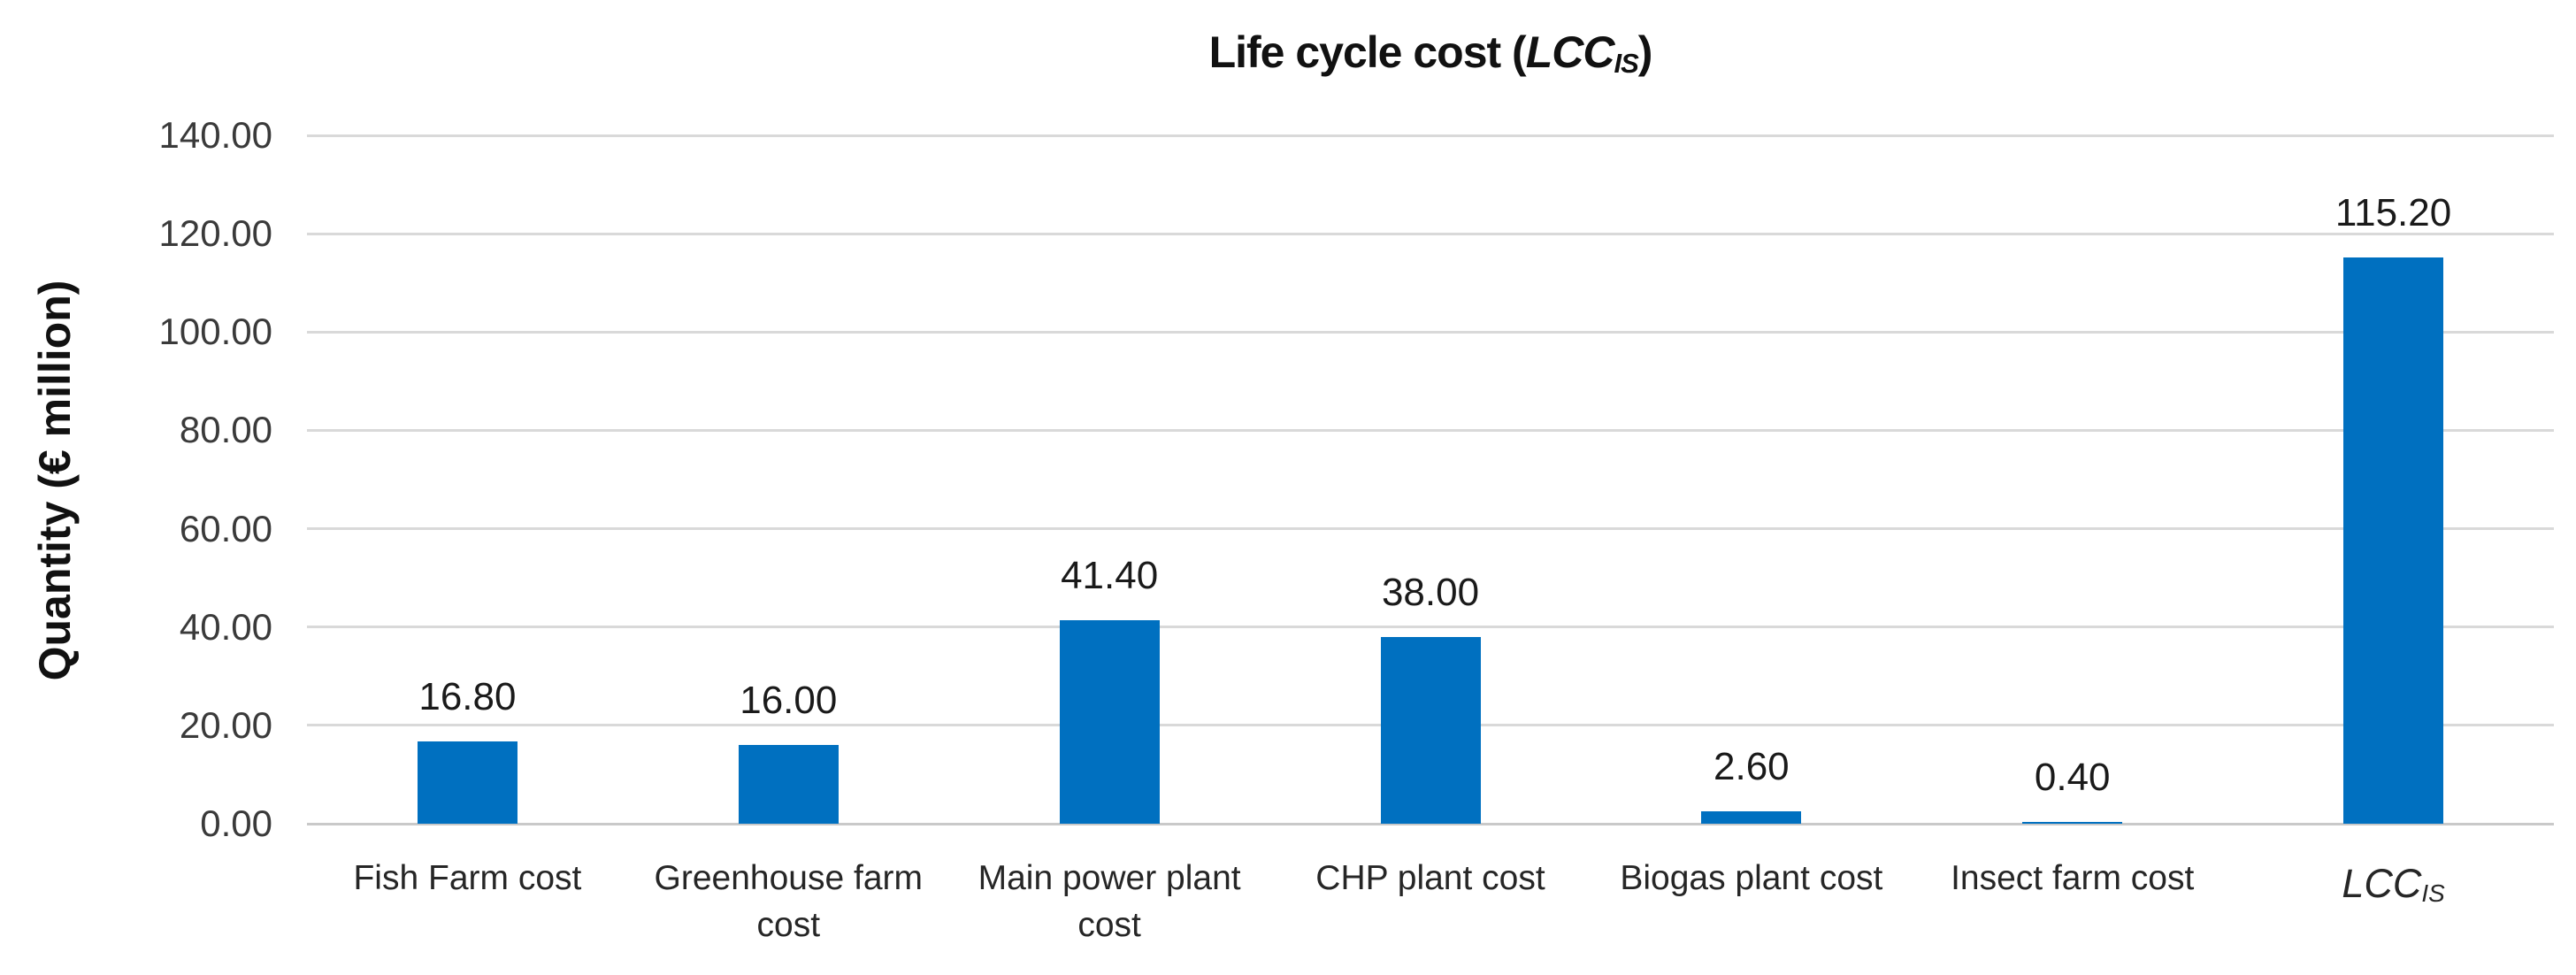 This screenshot has width=2576, height=975. I want to click on bar-value-label: 16.00, so click(789, 701).